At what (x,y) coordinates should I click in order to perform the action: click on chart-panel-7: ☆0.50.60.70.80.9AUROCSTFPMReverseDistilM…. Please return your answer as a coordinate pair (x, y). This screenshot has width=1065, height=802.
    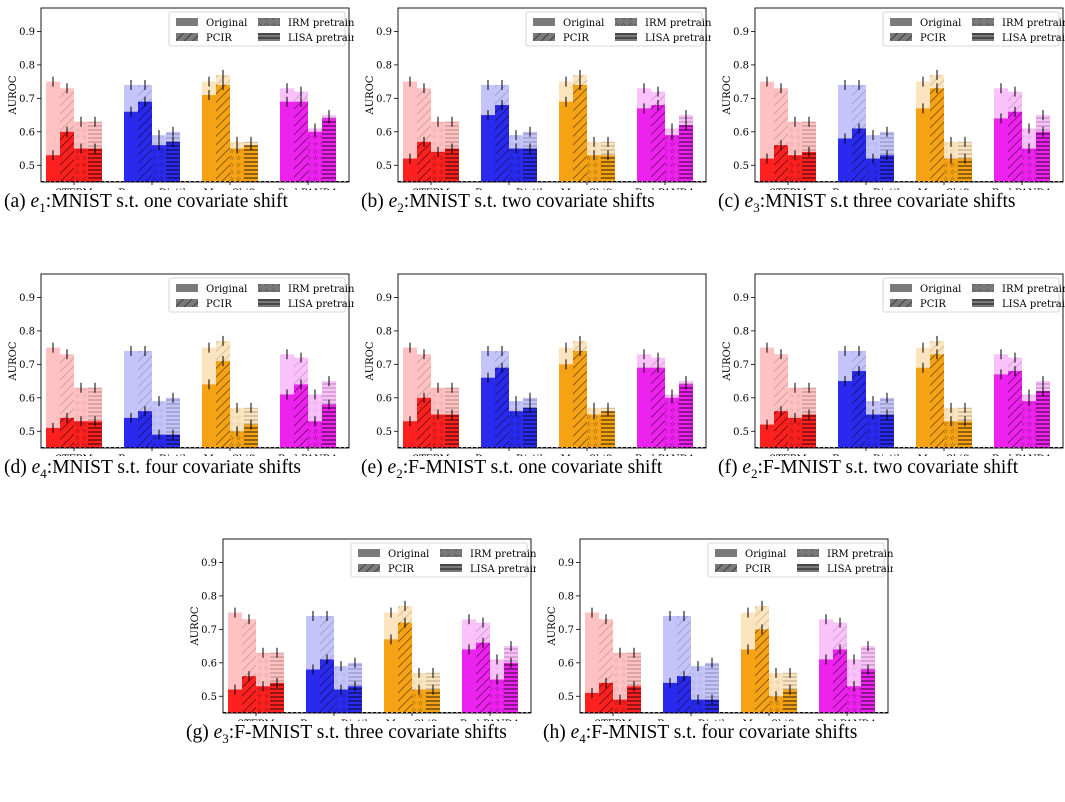
    Looking at the image, I should click on (361, 662).